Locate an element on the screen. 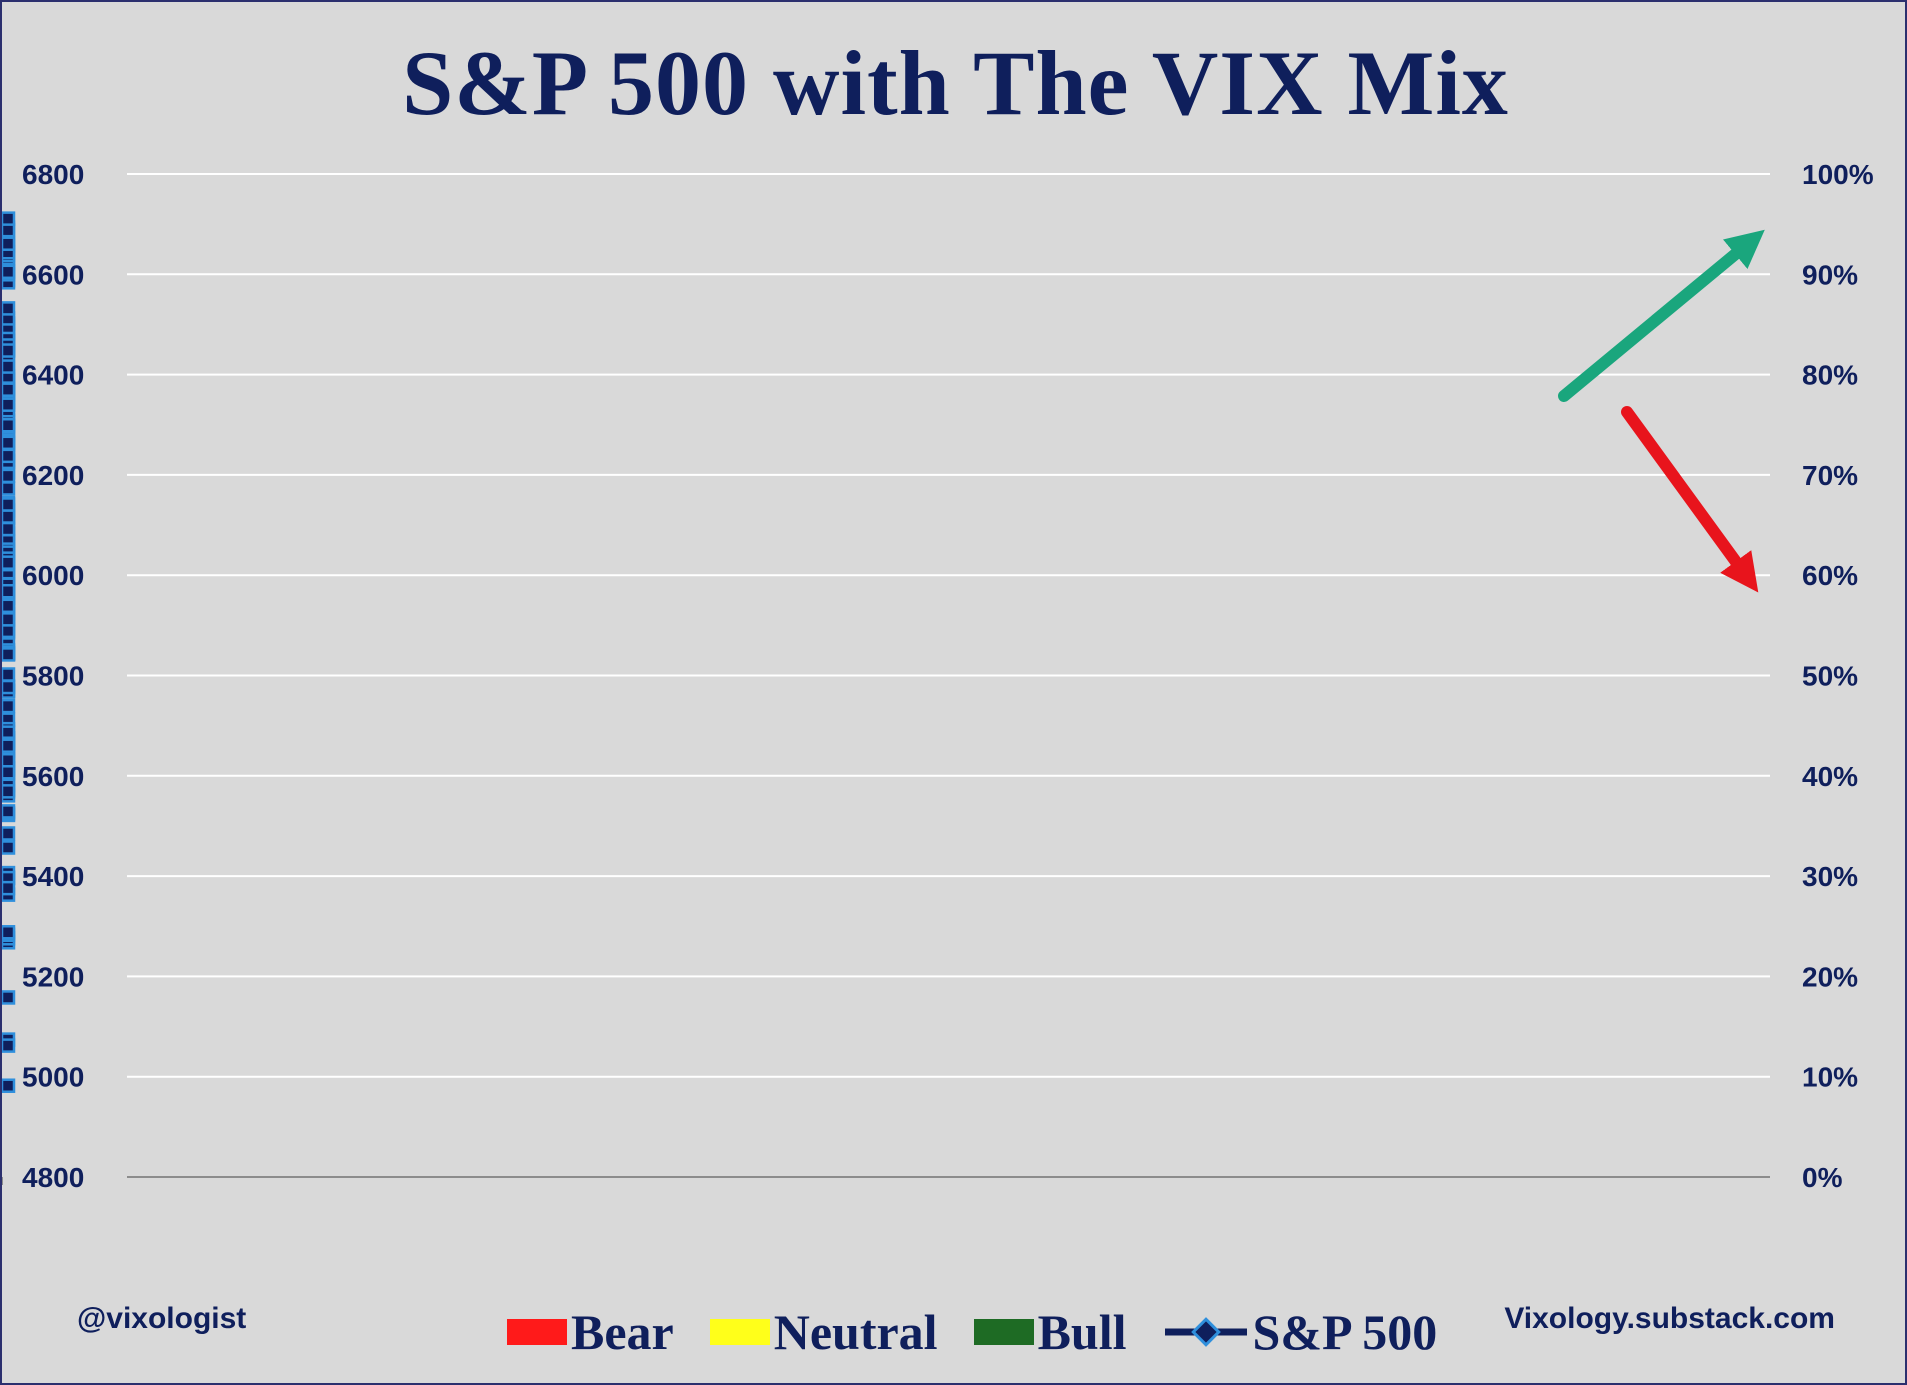  y-tick-label-right: 20% is located at coordinates (1830, 976).